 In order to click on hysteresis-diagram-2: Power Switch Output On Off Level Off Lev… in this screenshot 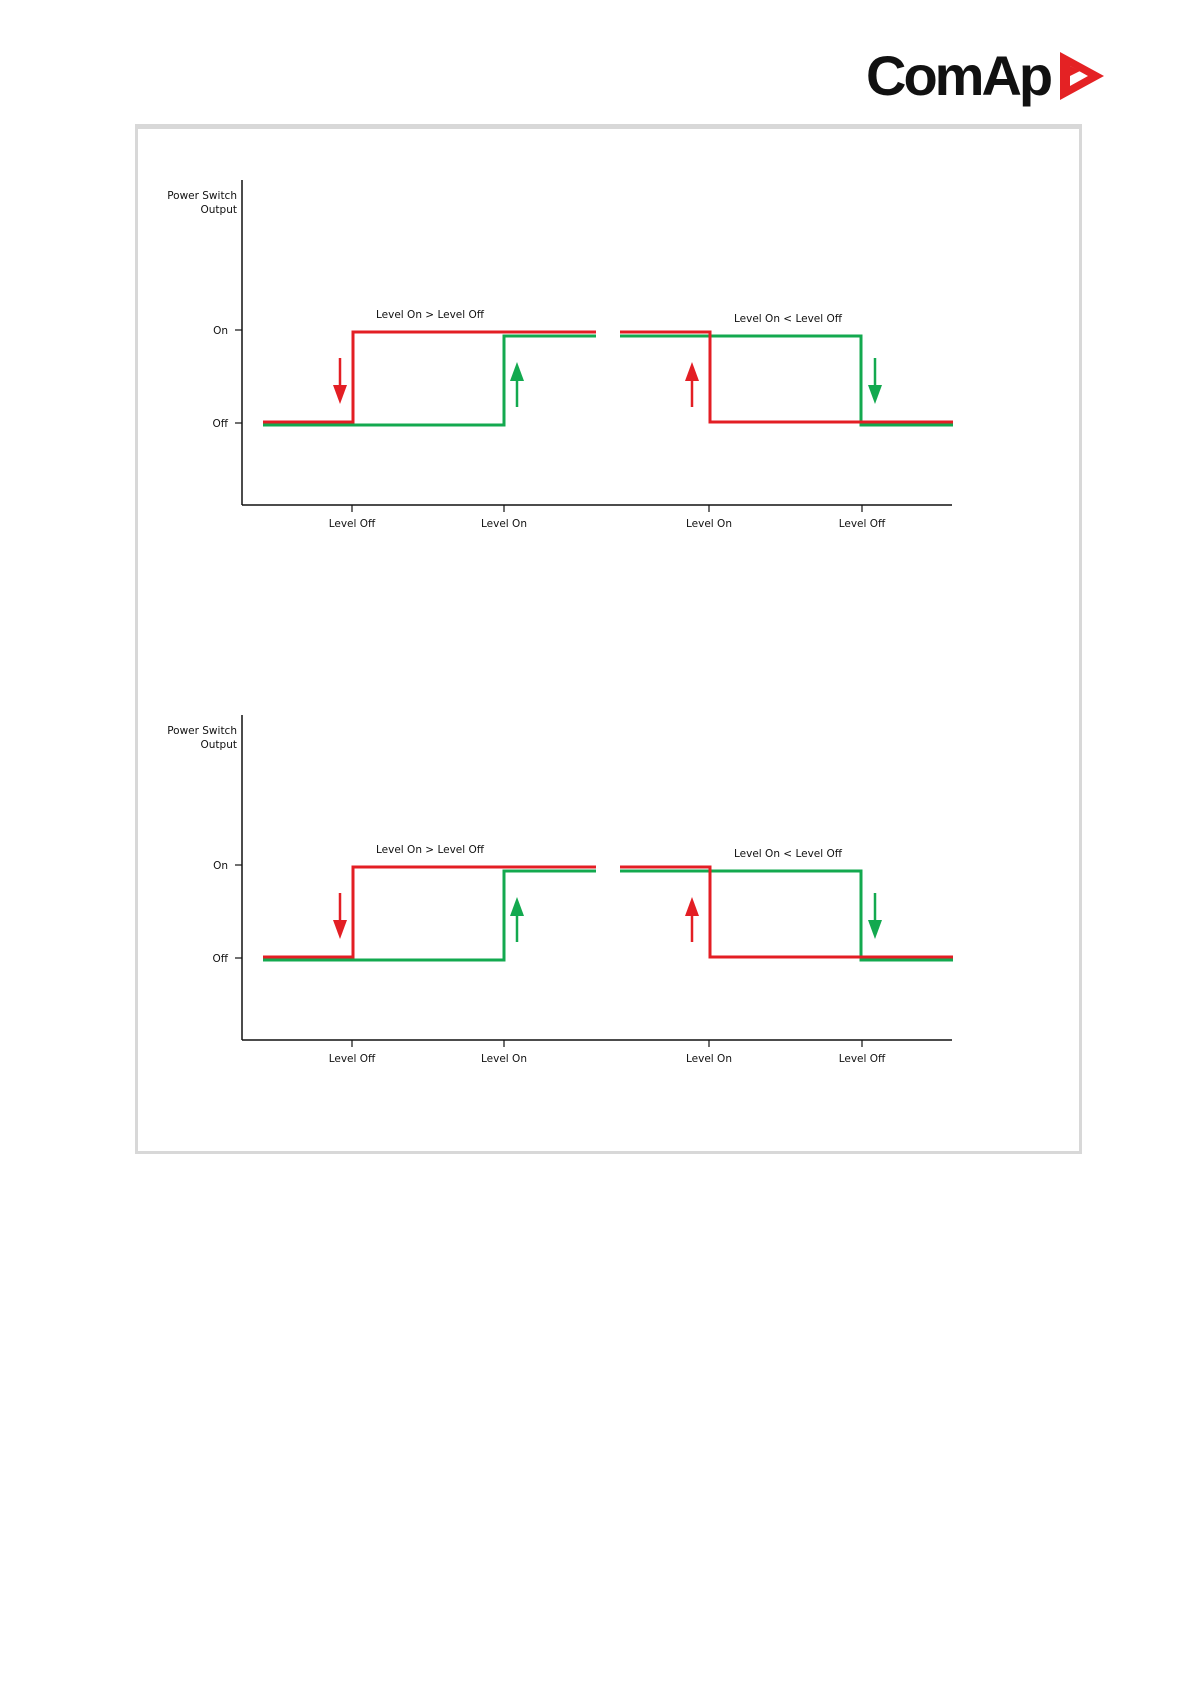, I will do `click(560, 890)`.